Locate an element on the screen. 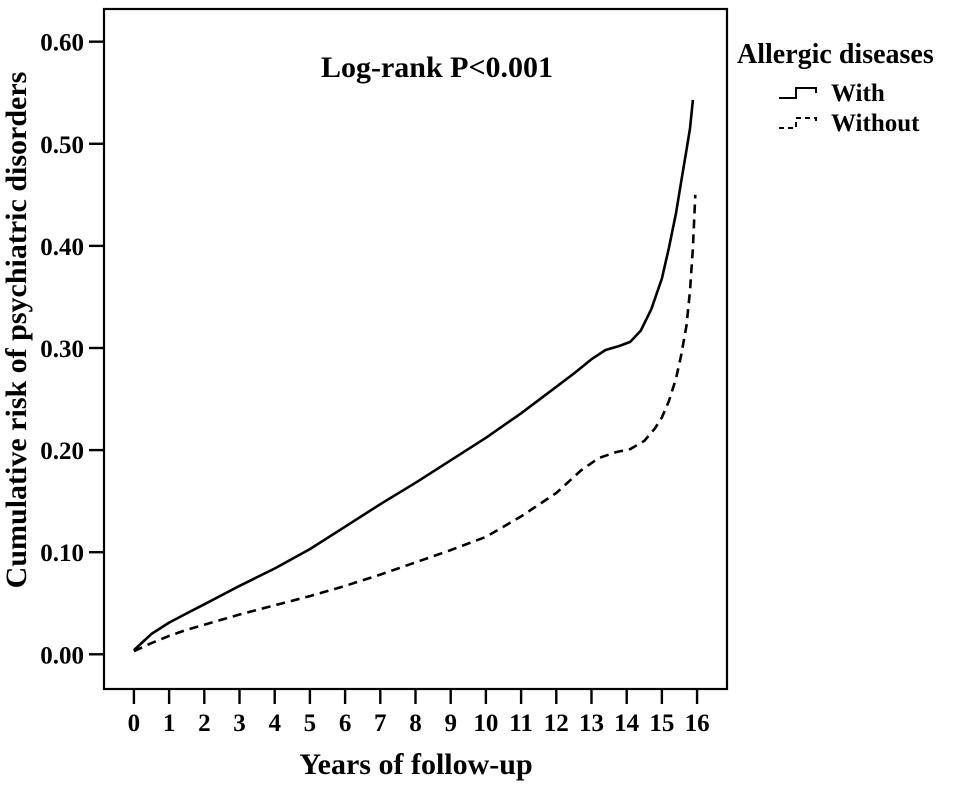 This screenshot has width=962, height=787. x-tick-label: 3 is located at coordinates (239, 723).